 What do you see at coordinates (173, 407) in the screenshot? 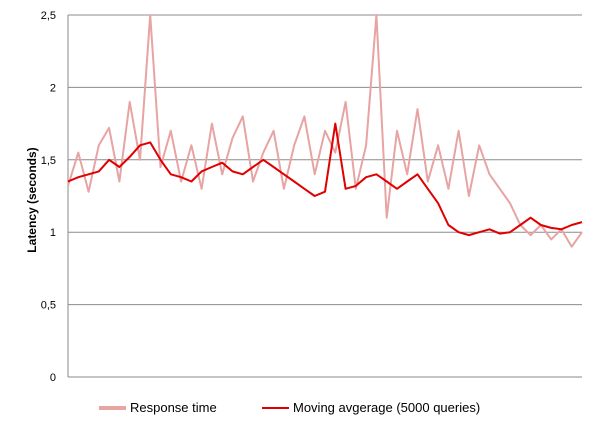
I see `legend-label-response-time: Response time` at bounding box center [173, 407].